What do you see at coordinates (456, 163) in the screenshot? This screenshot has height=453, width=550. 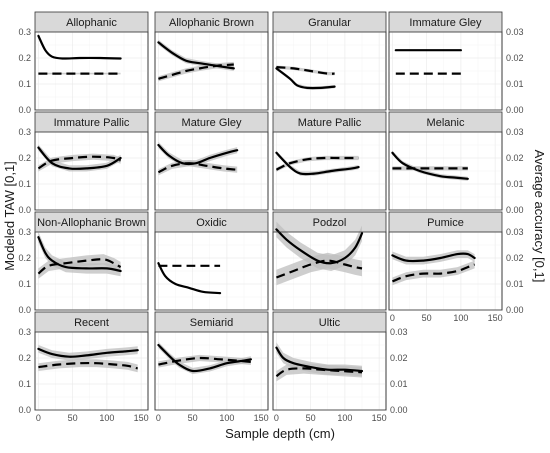 I see `facet-panel-7: Melanic 0.00 0.01 0.02 0.03` at bounding box center [456, 163].